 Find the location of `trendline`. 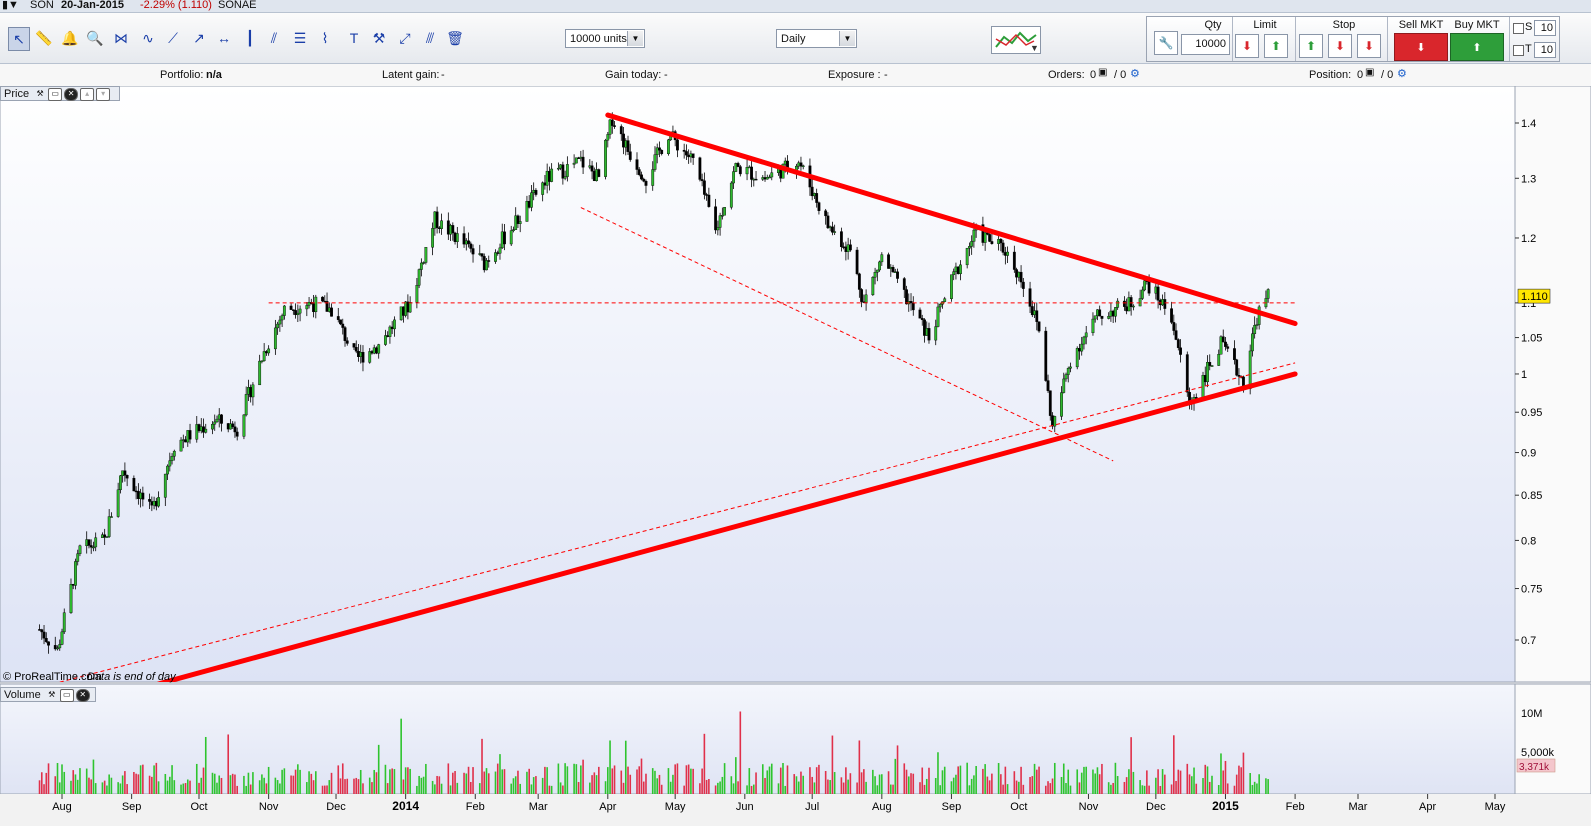

trendline is located at coordinates (951, 219).